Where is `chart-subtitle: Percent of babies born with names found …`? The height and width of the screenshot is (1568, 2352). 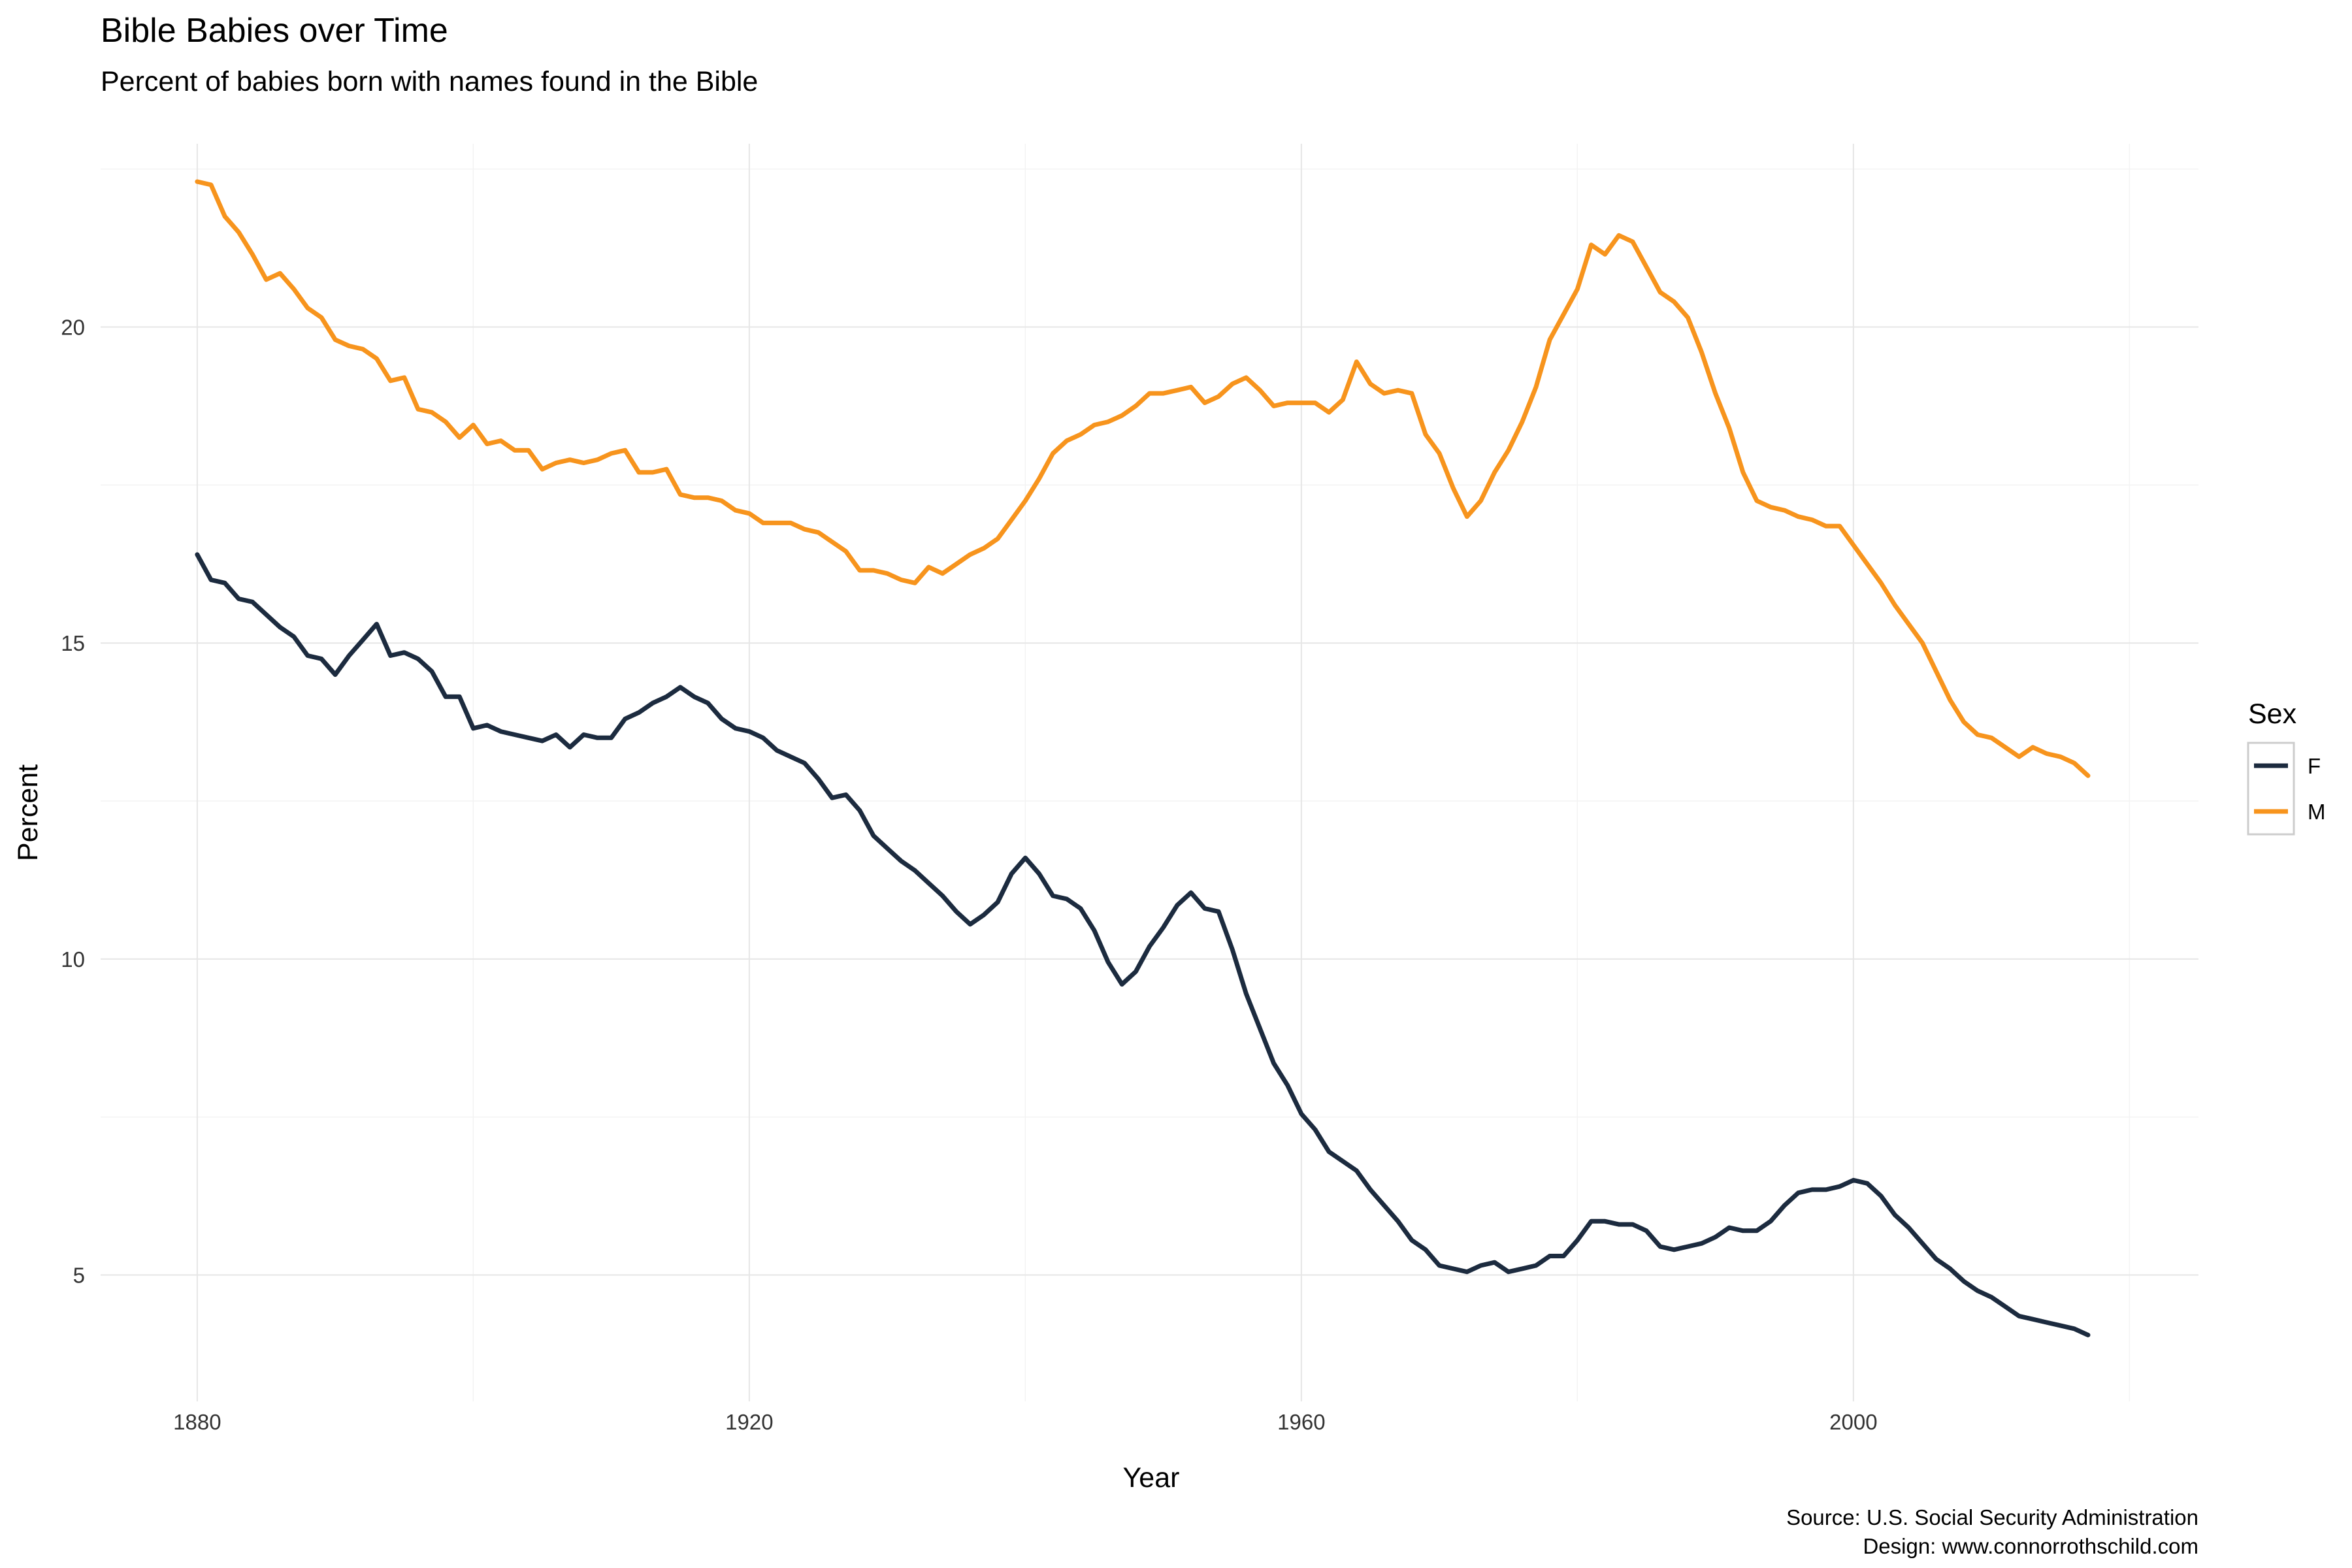
chart-subtitle: Percent of babies born with names found … is located at coordinates (429, 81).